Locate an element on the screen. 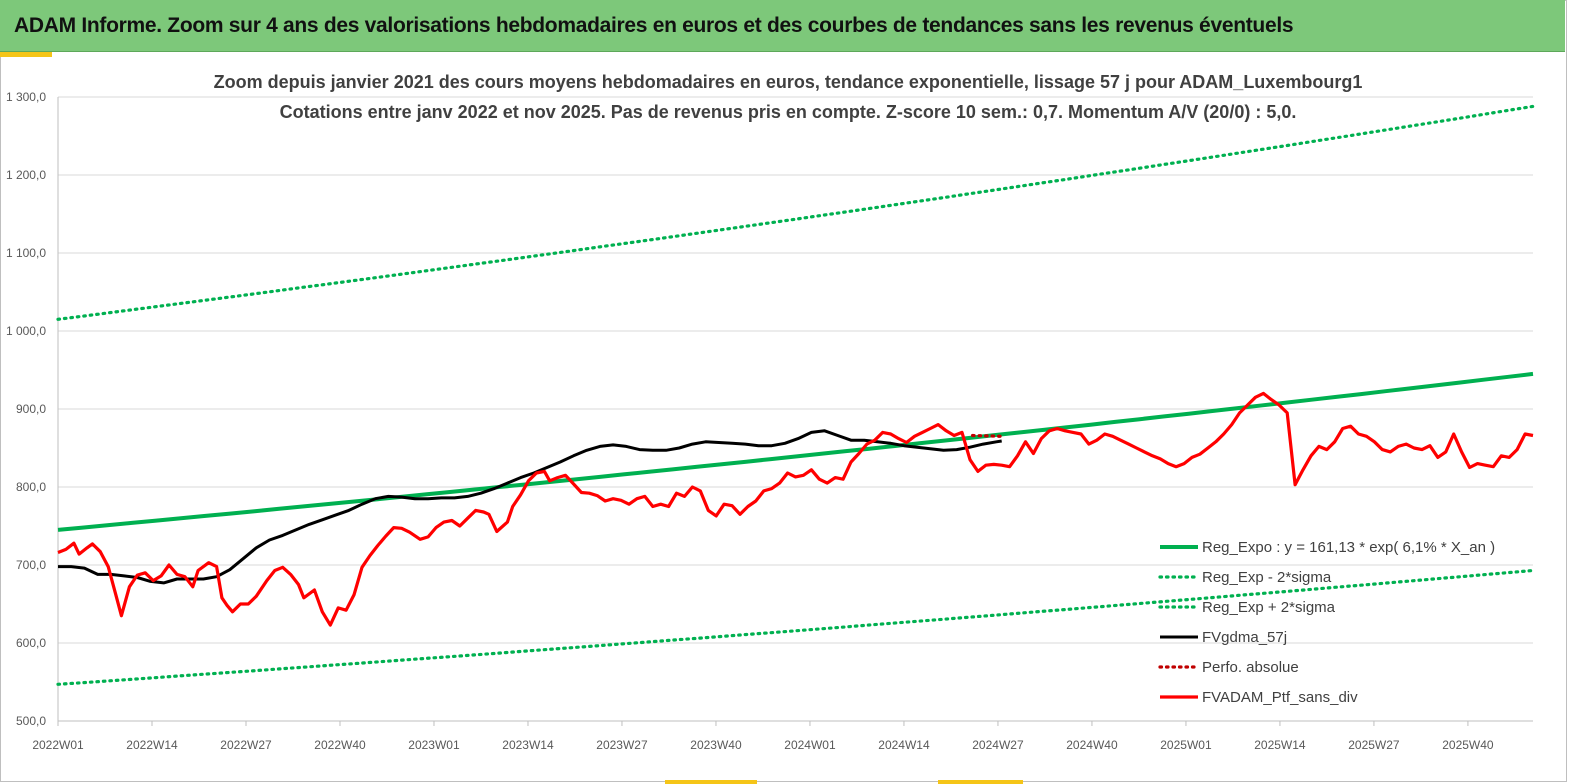 The width and height of the screenshot is (1569, 784). x-tick-label: 2025W01 is located at coordinates (1186, 745).